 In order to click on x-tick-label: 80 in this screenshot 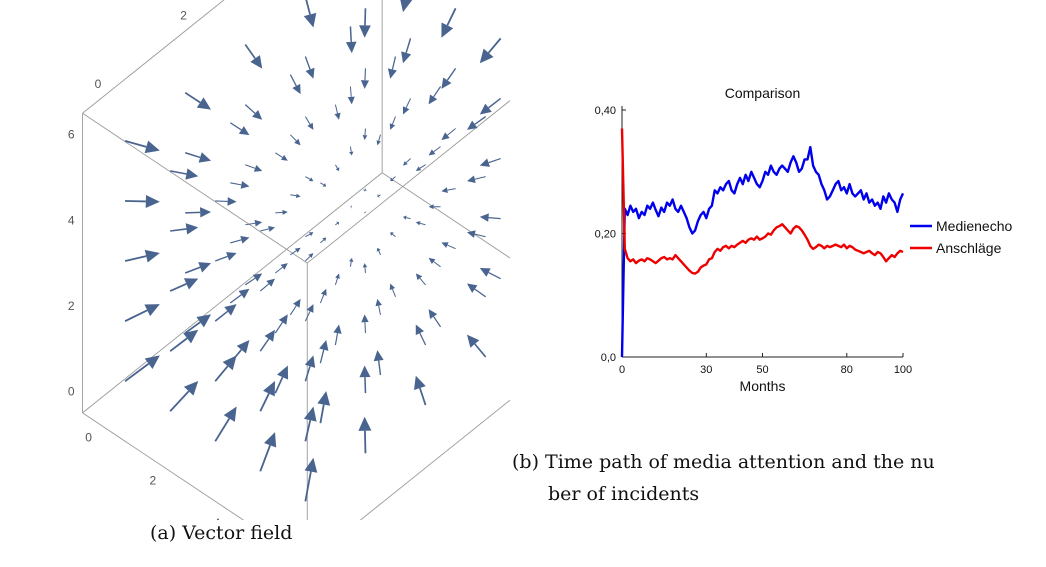, I will do `click(847, 370)`.